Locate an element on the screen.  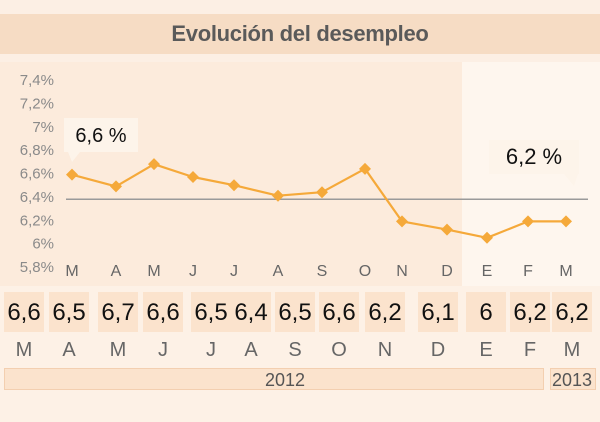
y-tick-label: 7% is located at coordinates (43, 127).